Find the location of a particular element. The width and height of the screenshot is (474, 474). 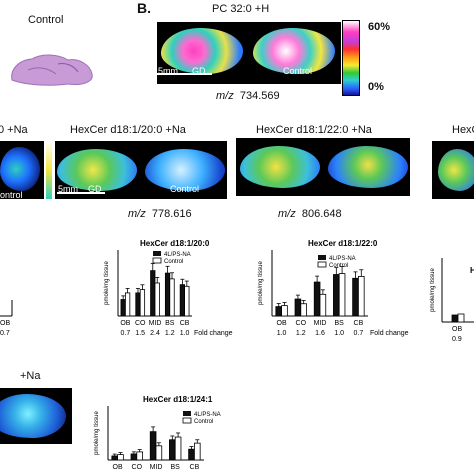

fold-change-value: 1.5 is located at coordinates (140, 333).